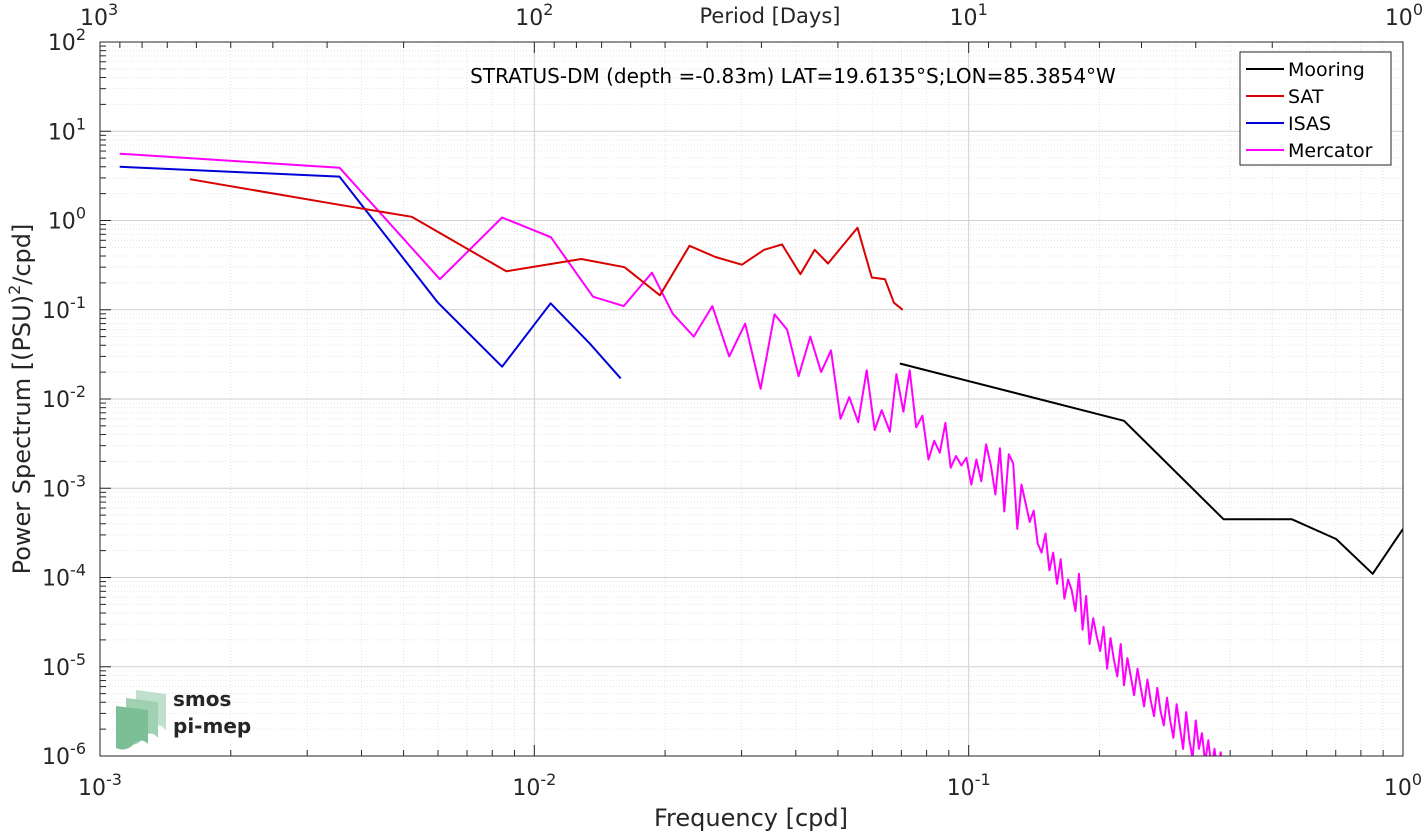  I want to click on top-tick-label: 10⁰, so click(1404, 15).